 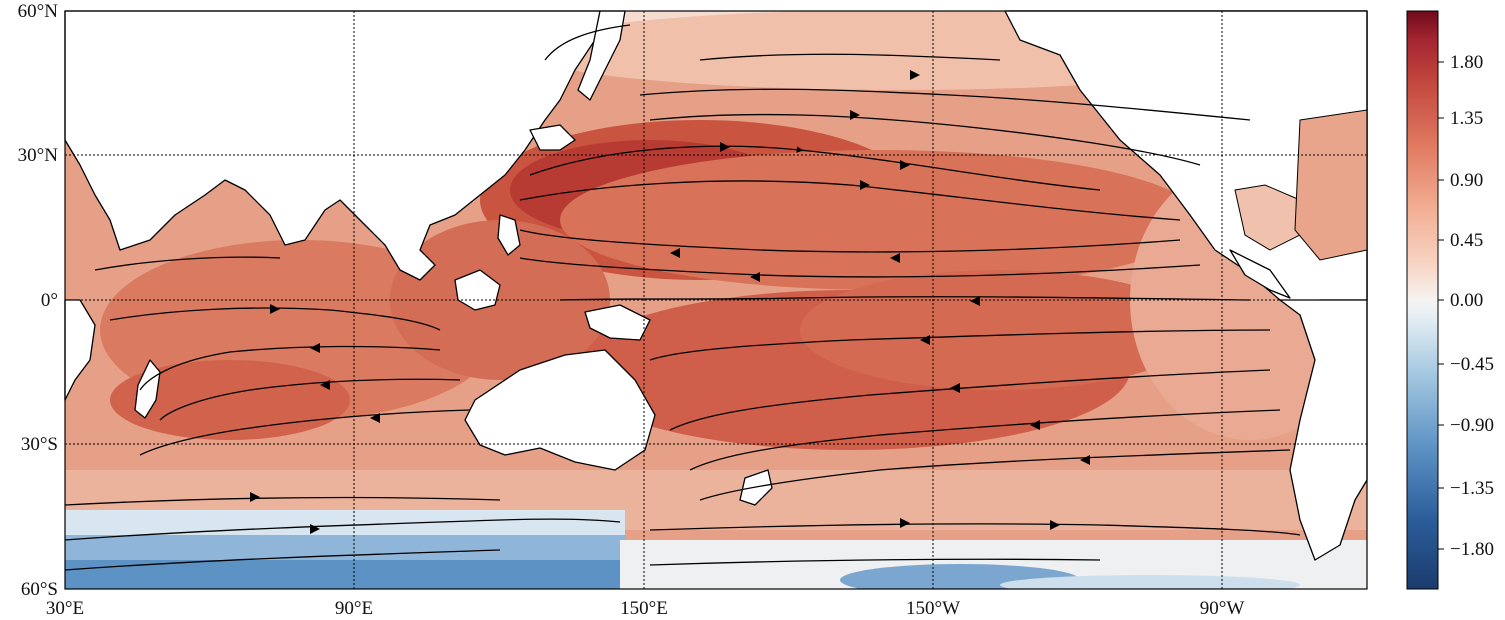 I want to click on colorbar-tick-label: −1.80, so click(x=1472, y=549).